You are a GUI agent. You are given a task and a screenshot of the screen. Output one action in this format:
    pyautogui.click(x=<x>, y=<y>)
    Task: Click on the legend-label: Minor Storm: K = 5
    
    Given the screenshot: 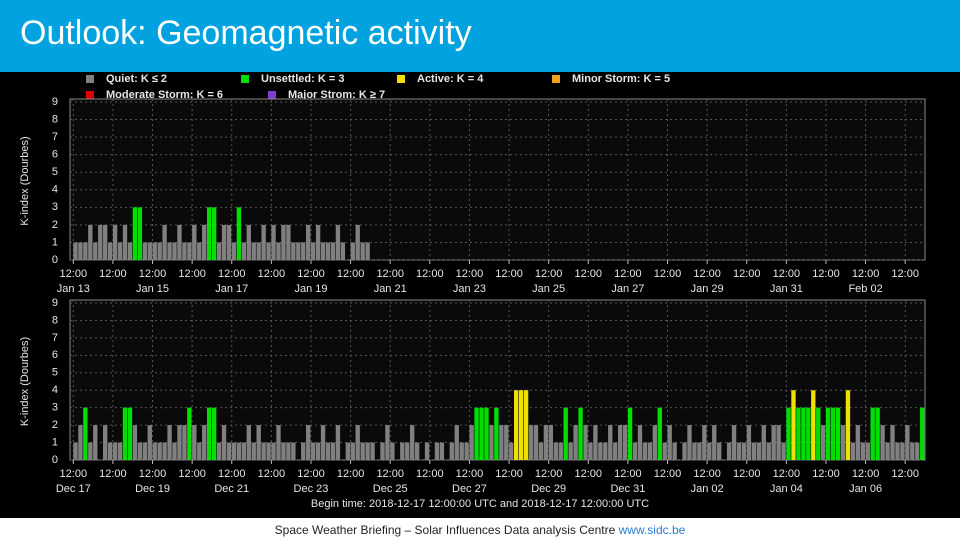 What is the action you would take?
    pyautogui.click(x=621, y=79)
    